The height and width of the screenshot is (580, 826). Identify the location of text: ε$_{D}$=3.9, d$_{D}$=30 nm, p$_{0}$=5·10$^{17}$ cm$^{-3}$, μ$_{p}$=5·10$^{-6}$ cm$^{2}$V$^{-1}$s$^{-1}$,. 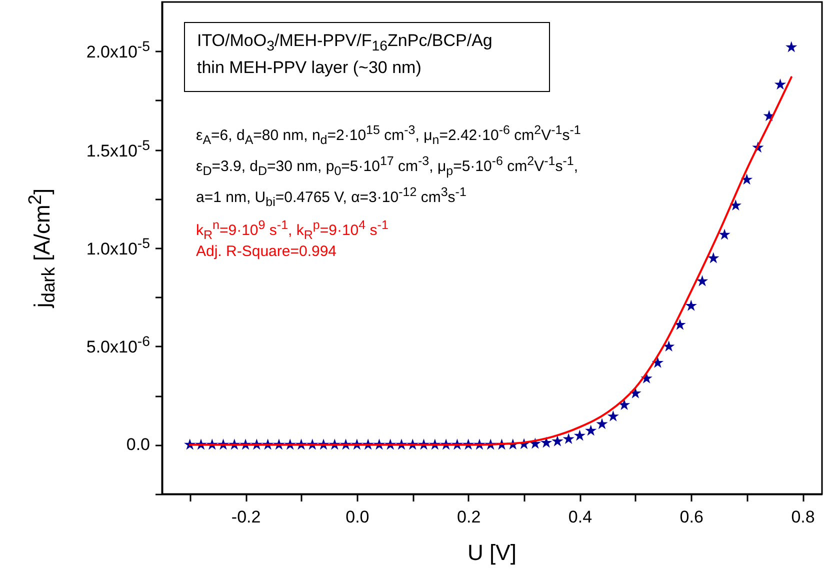
(387, 166).